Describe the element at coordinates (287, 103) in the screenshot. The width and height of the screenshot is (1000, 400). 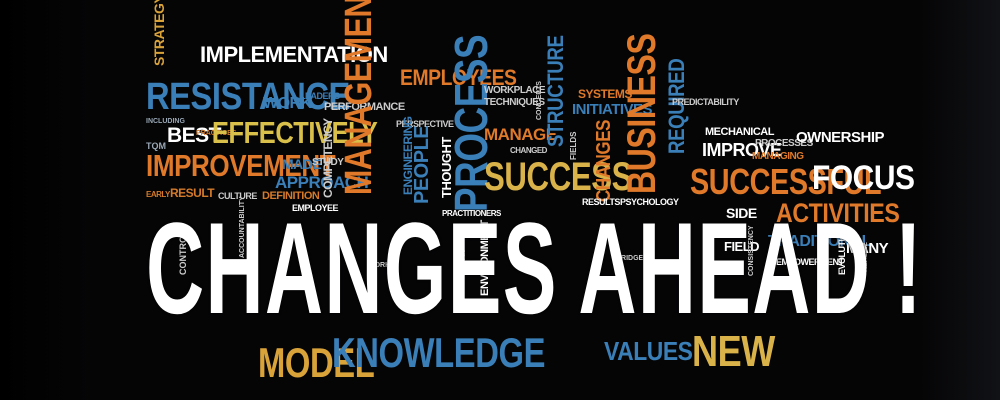
I see `word-work: WORK` at that location.